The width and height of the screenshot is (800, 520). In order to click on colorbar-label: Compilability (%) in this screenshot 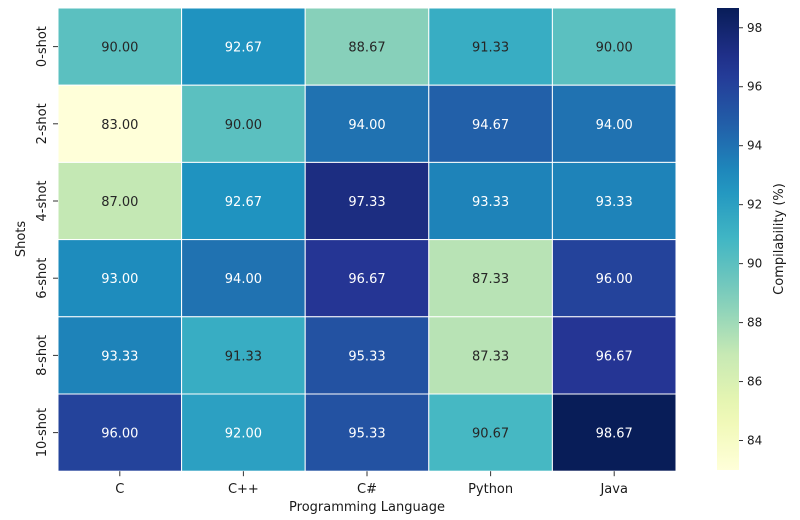, I will do `click(779, 239)`.